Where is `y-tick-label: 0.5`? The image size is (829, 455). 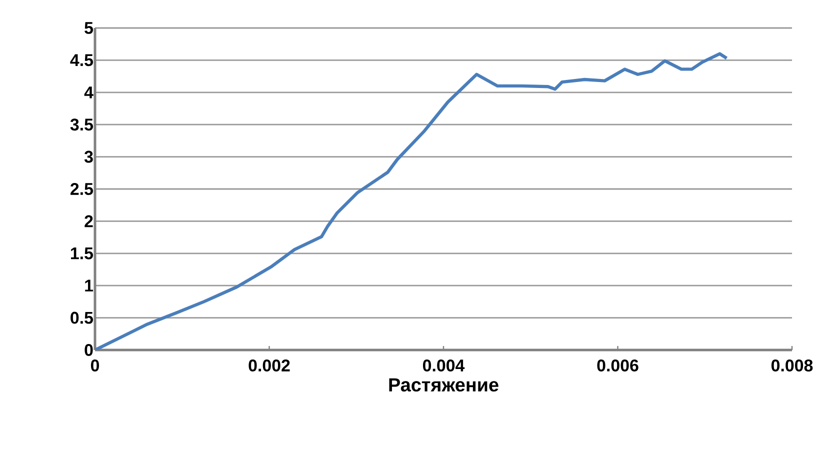
y-tick-label: 0.5 is located at coordinates (82, 318).